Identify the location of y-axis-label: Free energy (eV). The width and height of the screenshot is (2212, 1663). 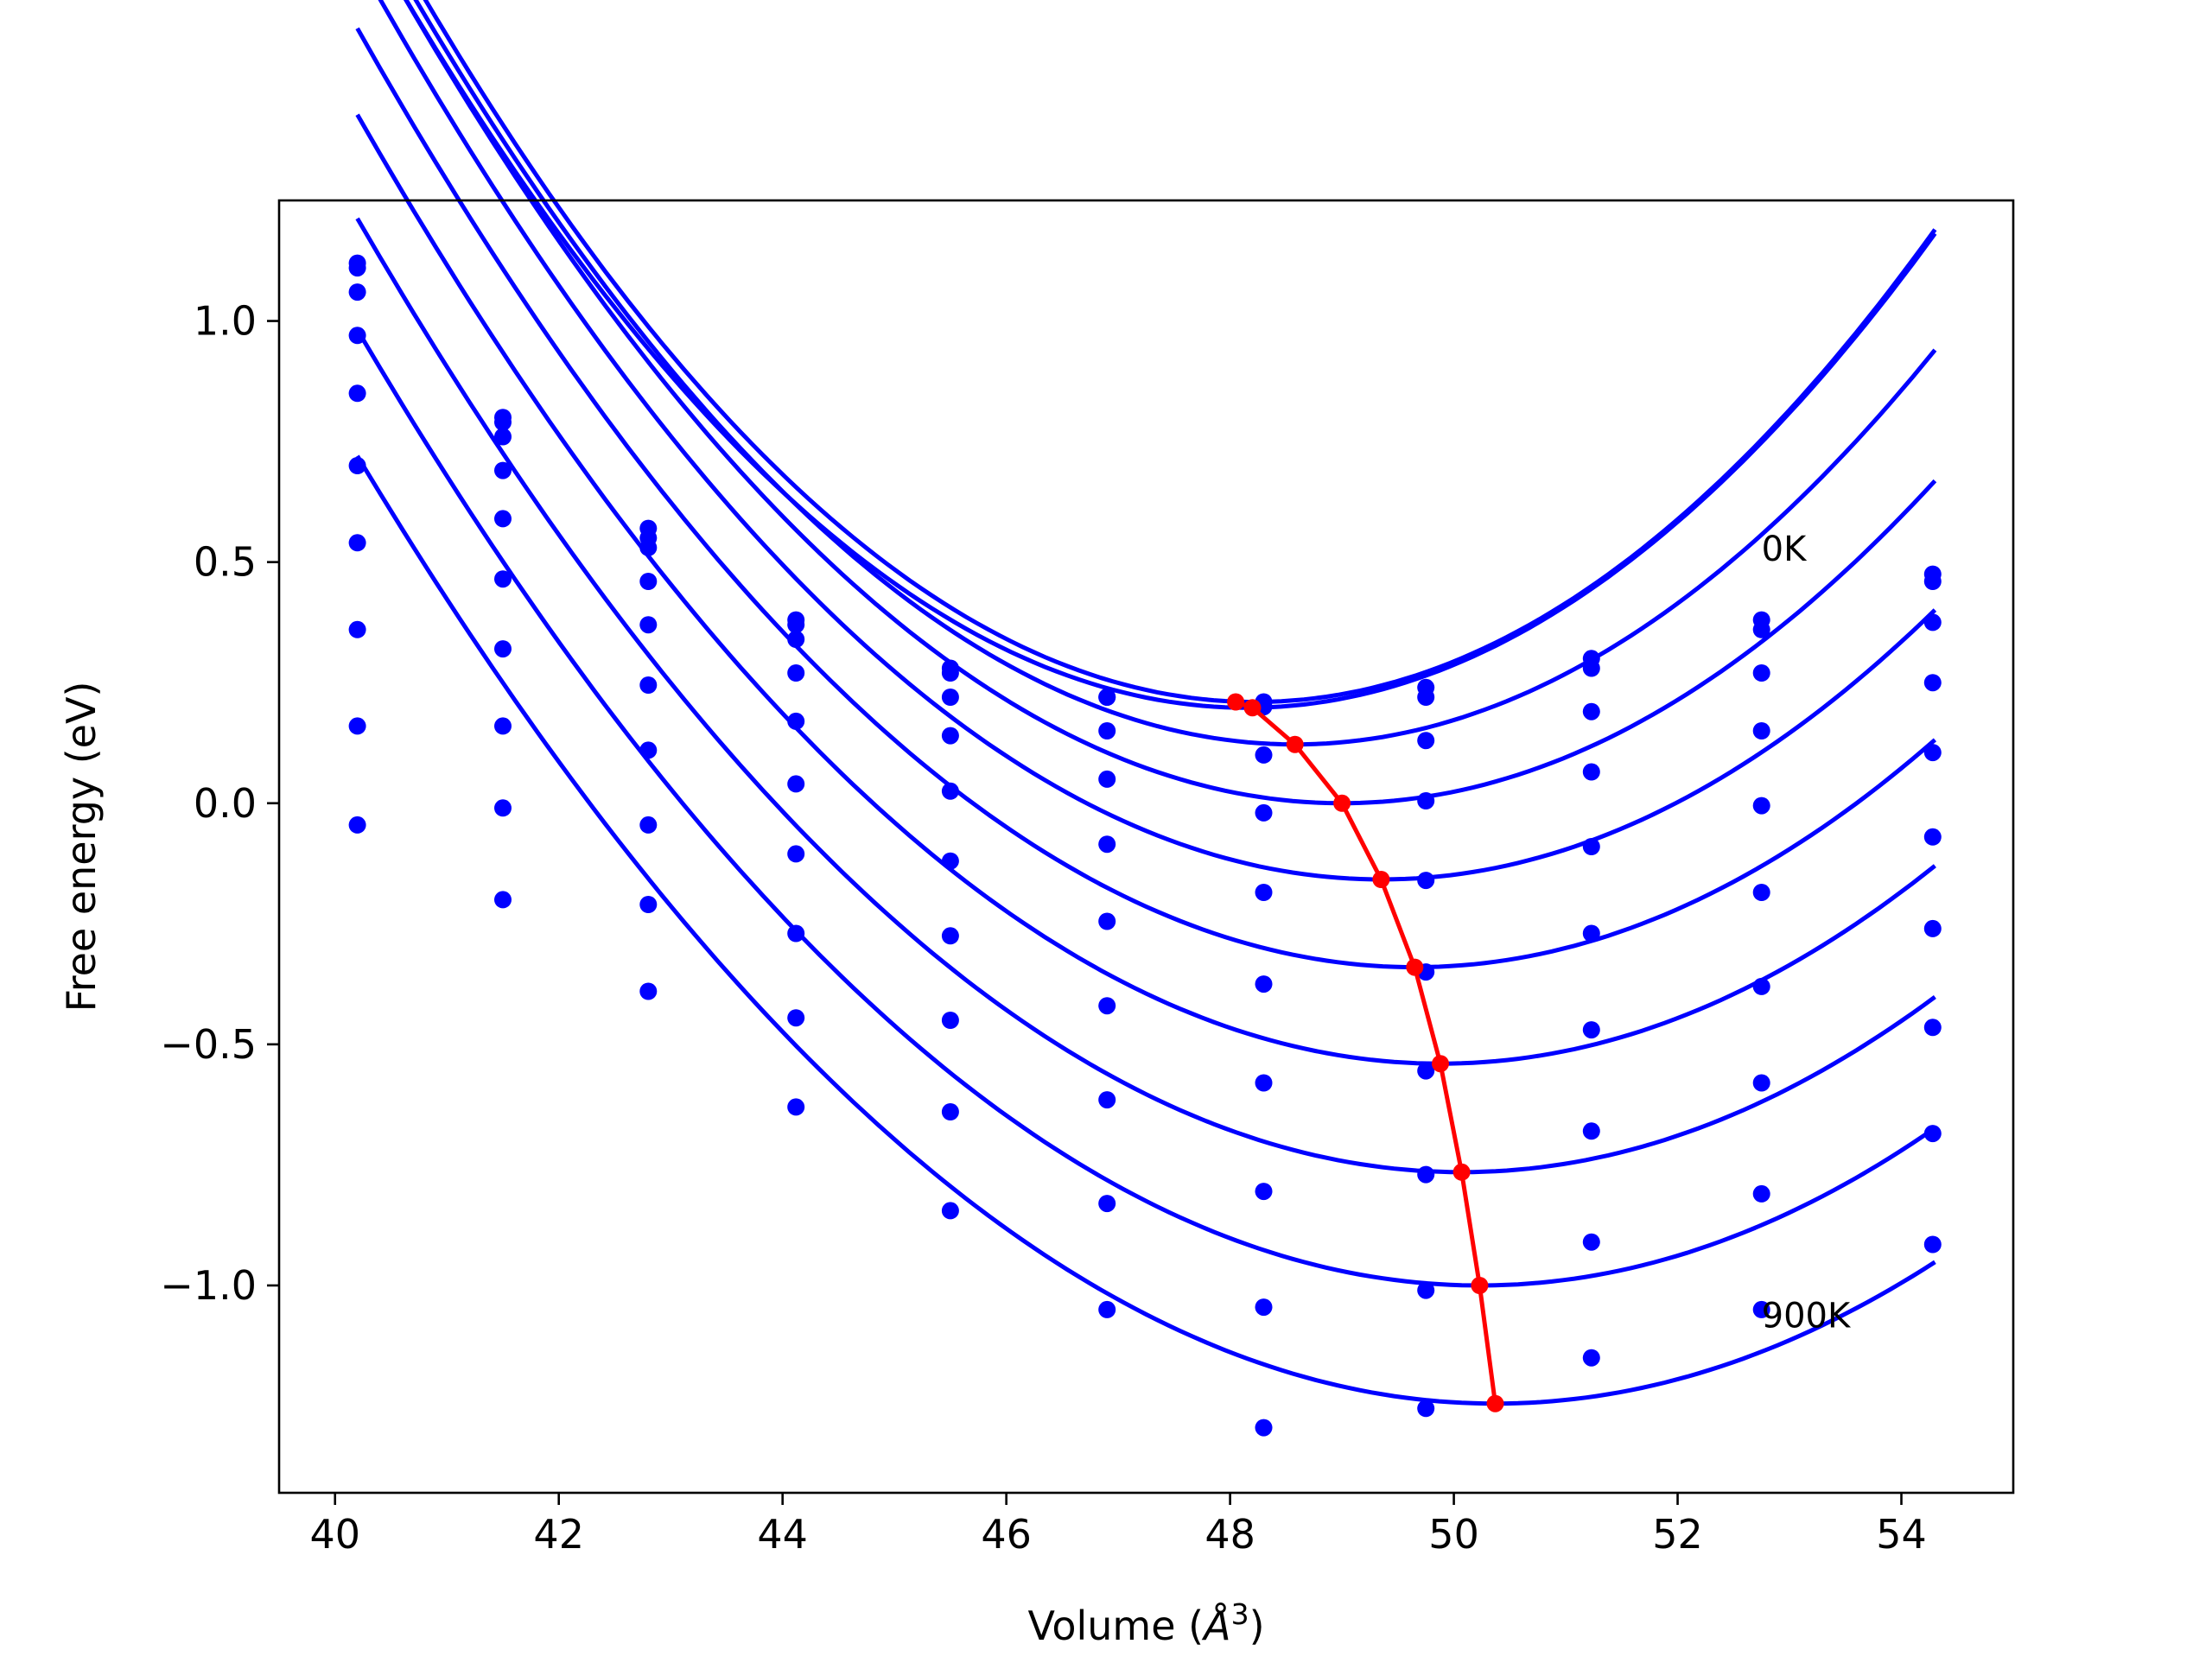
(81, 847).